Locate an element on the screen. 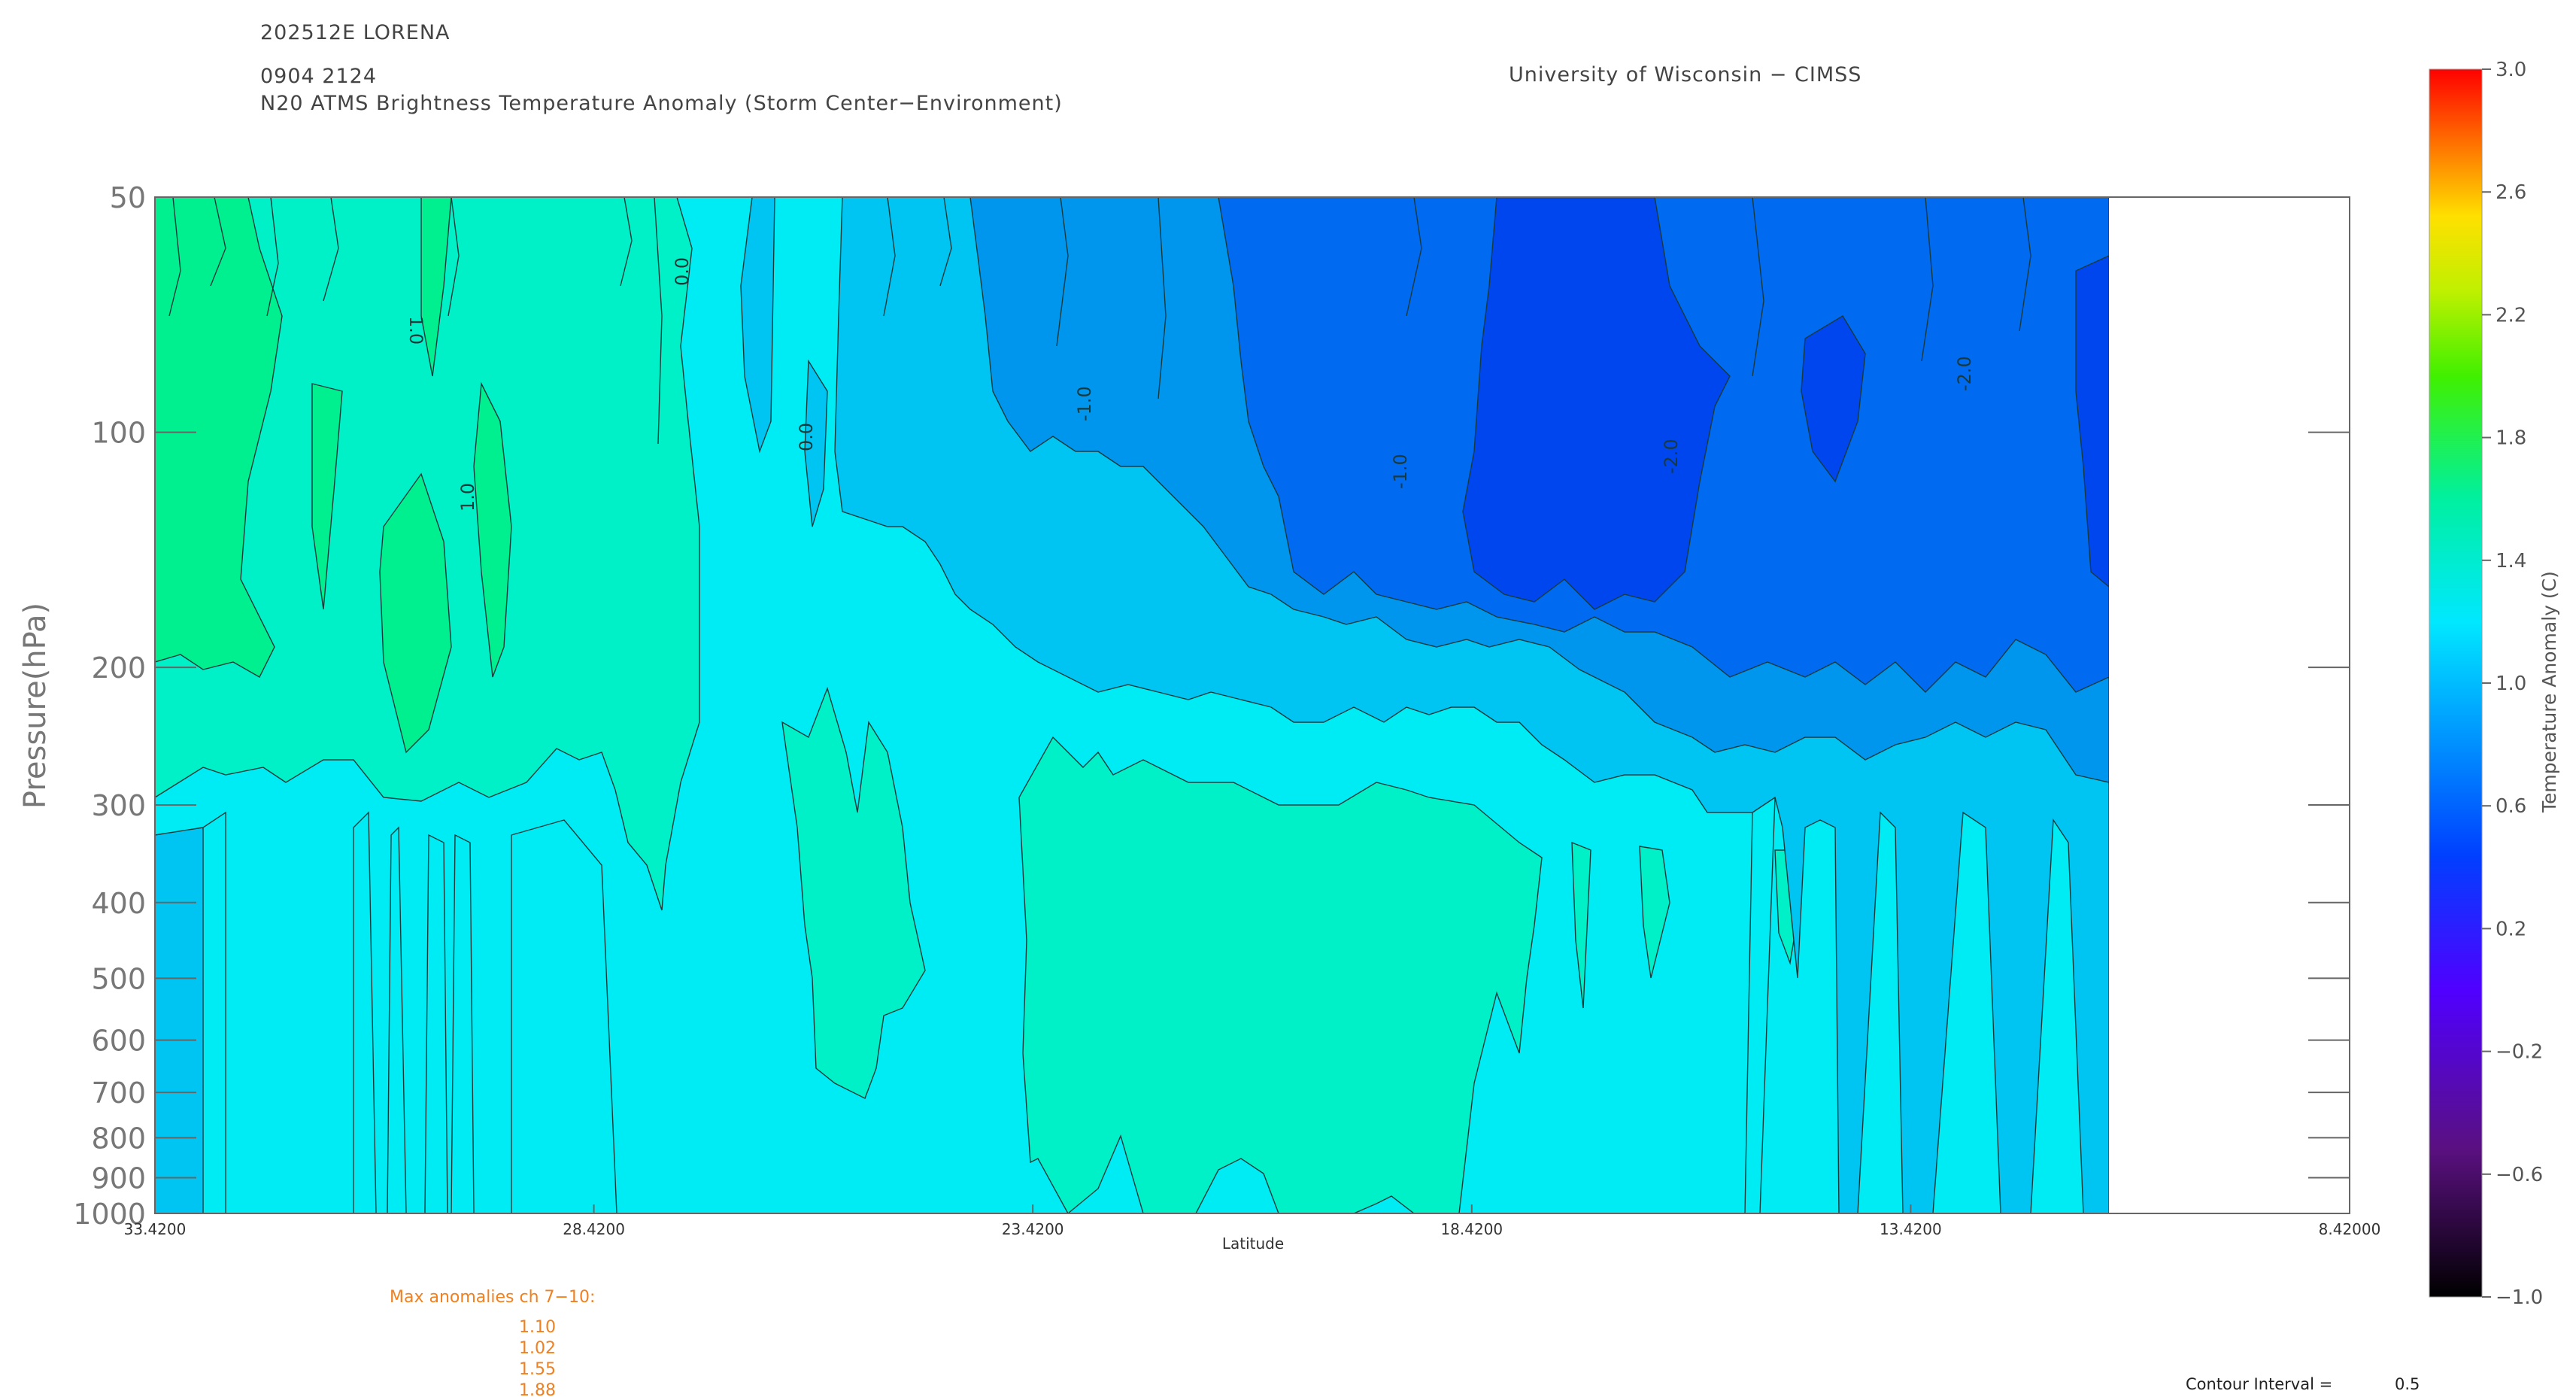 This screenshot has height=1400, width=2576. y-tick-label: 200 is located at coordinates (118, 668).